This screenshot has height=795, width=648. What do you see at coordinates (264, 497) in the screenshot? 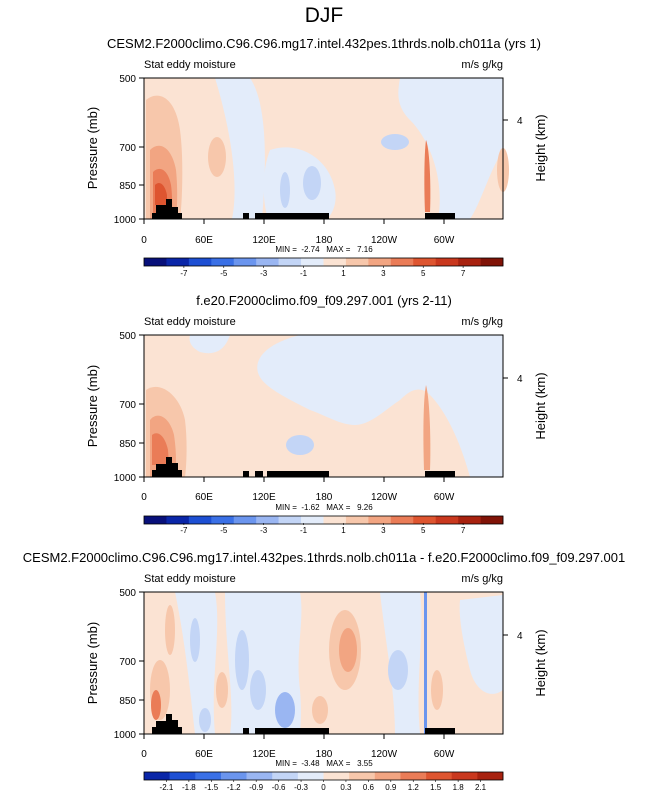
I see `panel-2-xtick: 120E` at bounding box center [264, 497].